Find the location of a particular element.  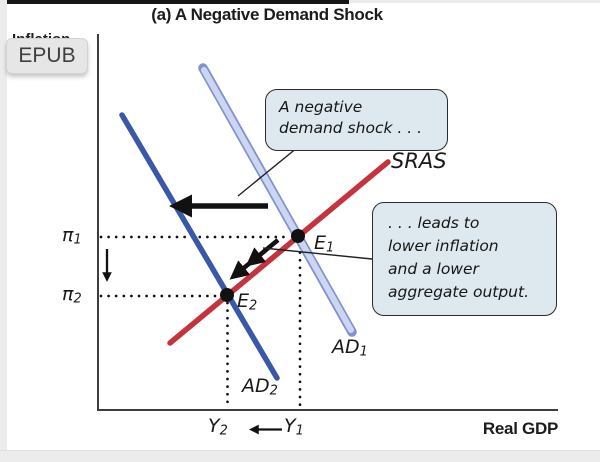

result-callout-line1: . . . leads to is located at coordinates (434, 223).